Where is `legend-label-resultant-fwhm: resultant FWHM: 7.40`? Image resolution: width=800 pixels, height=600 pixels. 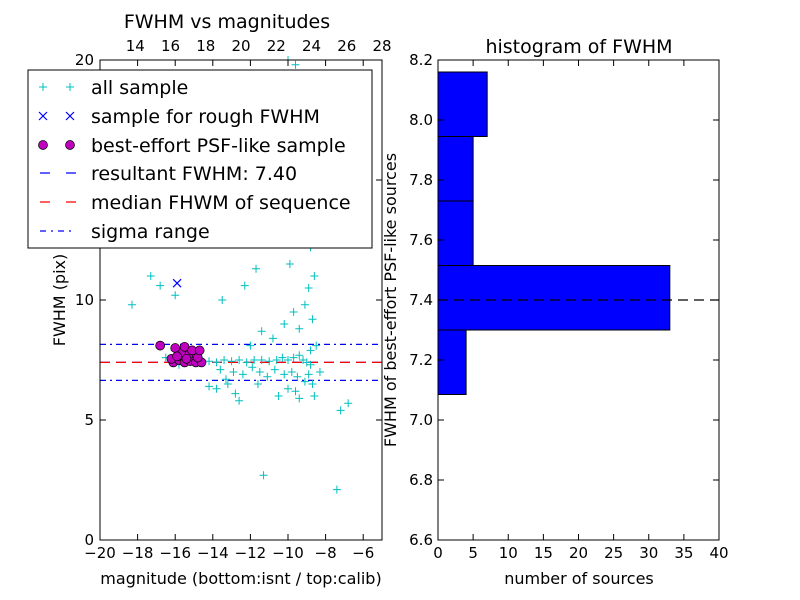 legend-label-resultant-fwhm: resultant FWHM: 7.40 is located at coordinates (194, 174).